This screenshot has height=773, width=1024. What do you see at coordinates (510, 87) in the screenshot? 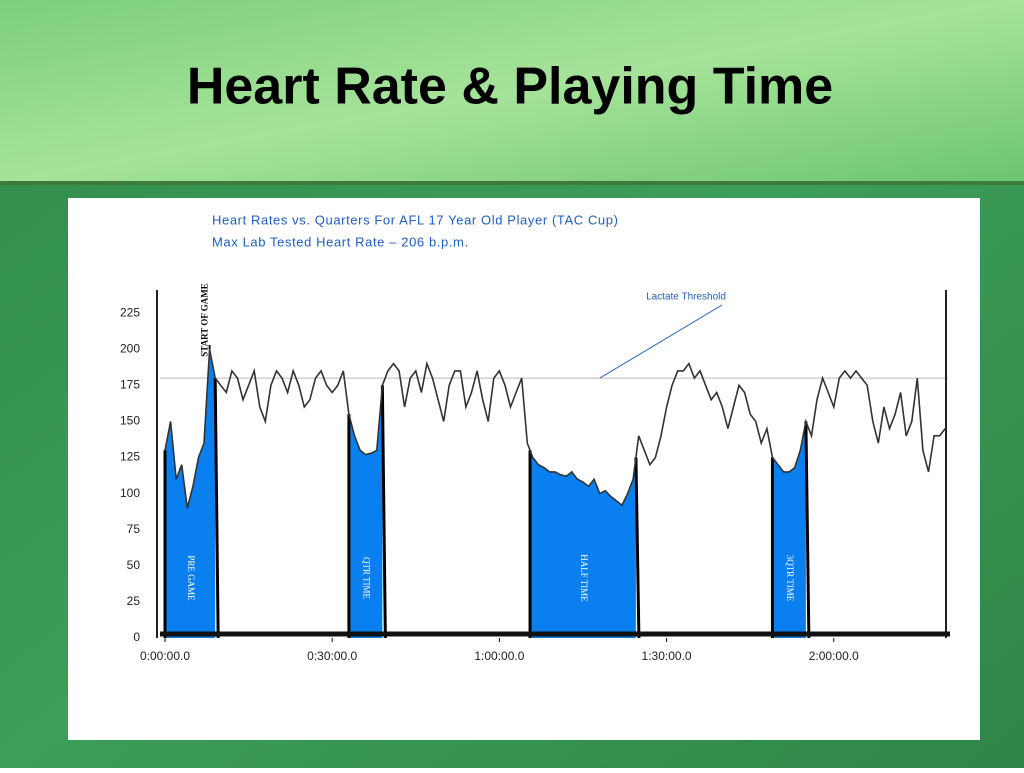
I see `slide-title: Heart Rate & Playing Time` at bounding box center [510, 87].